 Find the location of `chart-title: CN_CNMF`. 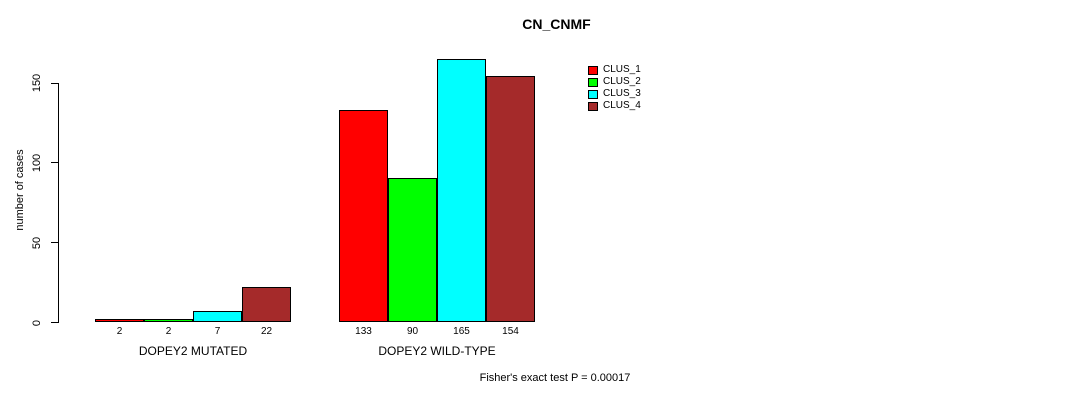

chart-title: CN_CNMF is located at coordinates (556, 24).